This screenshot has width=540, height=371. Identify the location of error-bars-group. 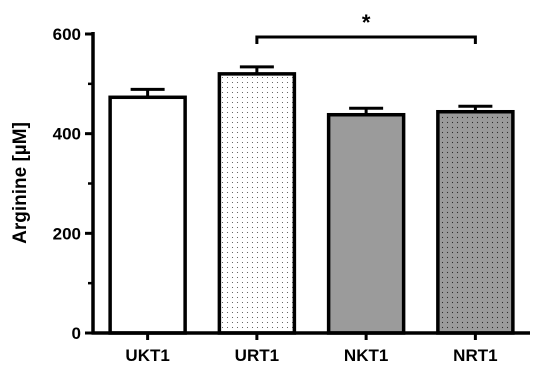
(311, 90).